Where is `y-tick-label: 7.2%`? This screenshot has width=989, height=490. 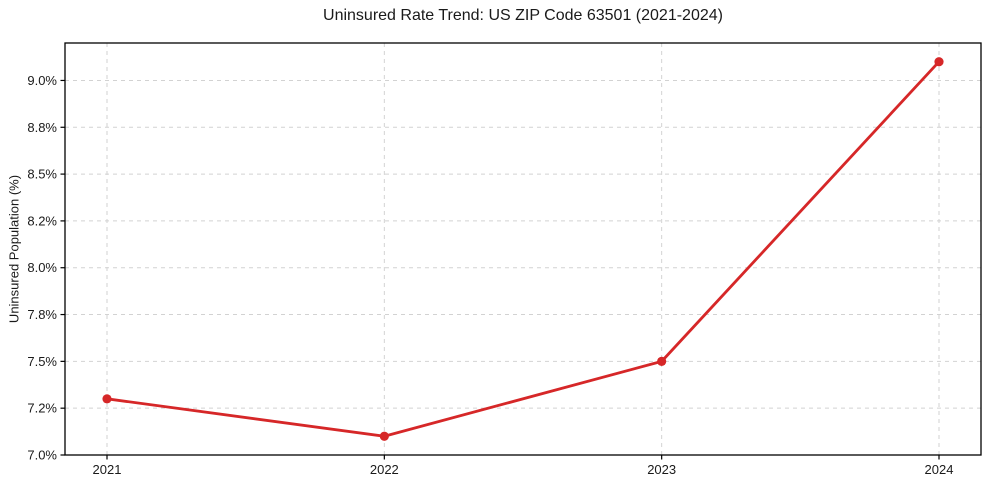 y-tick-label: 7.2% is located at coordinates (42, 408).